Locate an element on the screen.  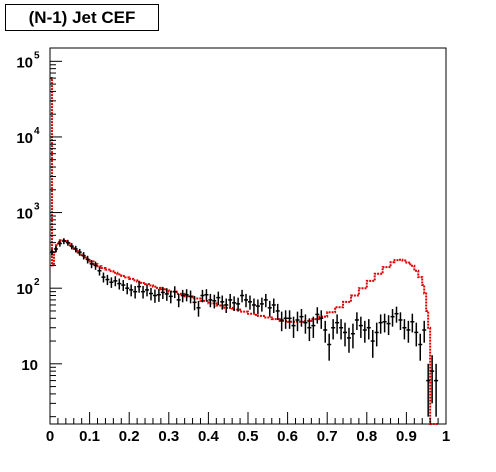
chart-title: (N-1) Jet CEF is located at coordinates (82, 17).